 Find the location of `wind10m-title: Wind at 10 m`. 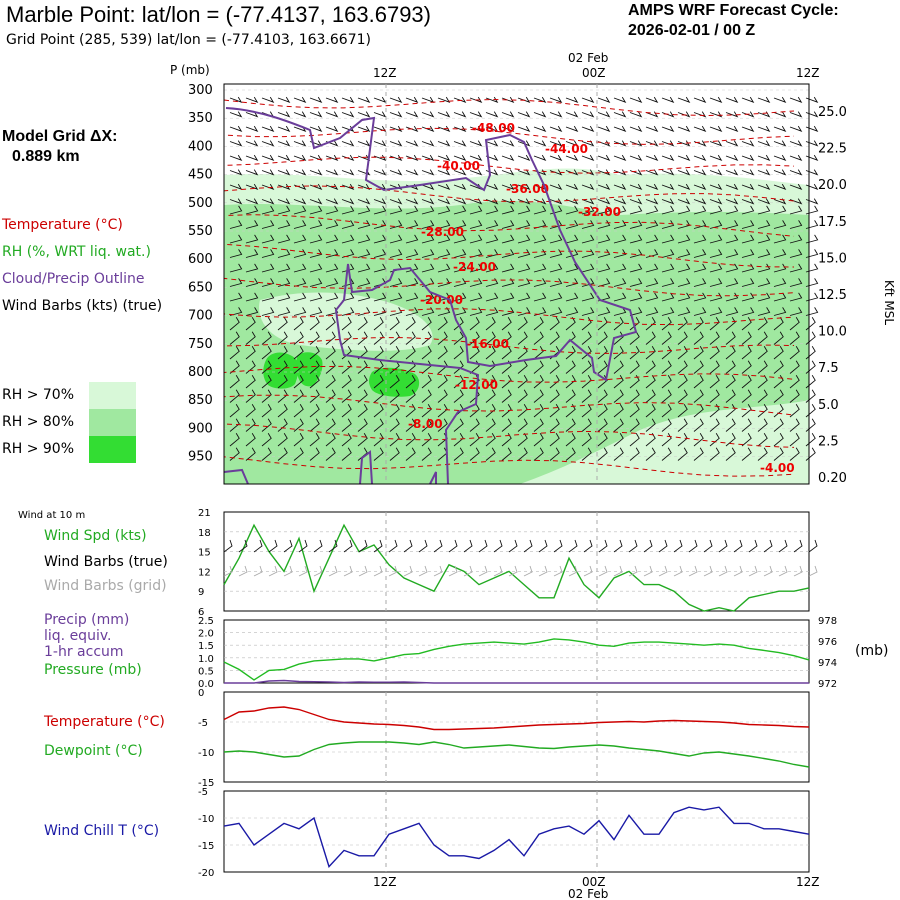

wind10m-title: Wind at 10 m is located at coordinates (52, 515).